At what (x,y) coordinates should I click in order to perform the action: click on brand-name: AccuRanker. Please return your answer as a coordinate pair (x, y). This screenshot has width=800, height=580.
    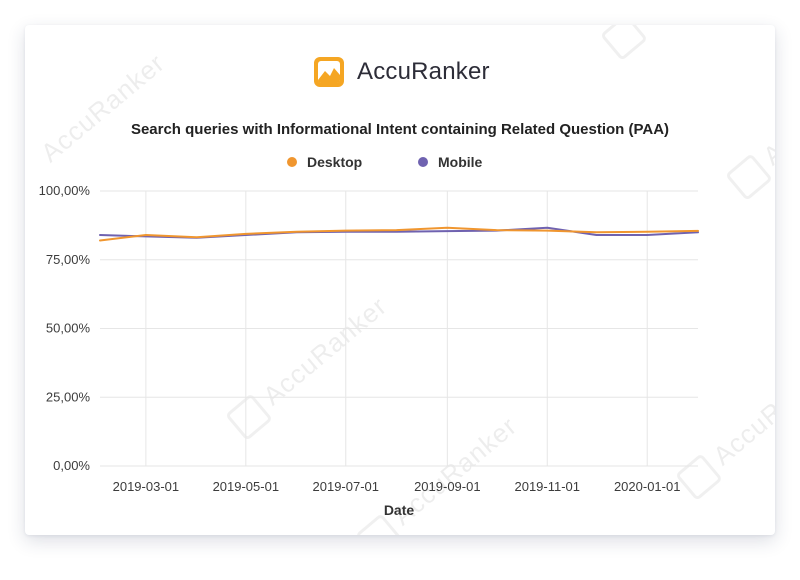
    Looking at the image, I should click on (423, 71).